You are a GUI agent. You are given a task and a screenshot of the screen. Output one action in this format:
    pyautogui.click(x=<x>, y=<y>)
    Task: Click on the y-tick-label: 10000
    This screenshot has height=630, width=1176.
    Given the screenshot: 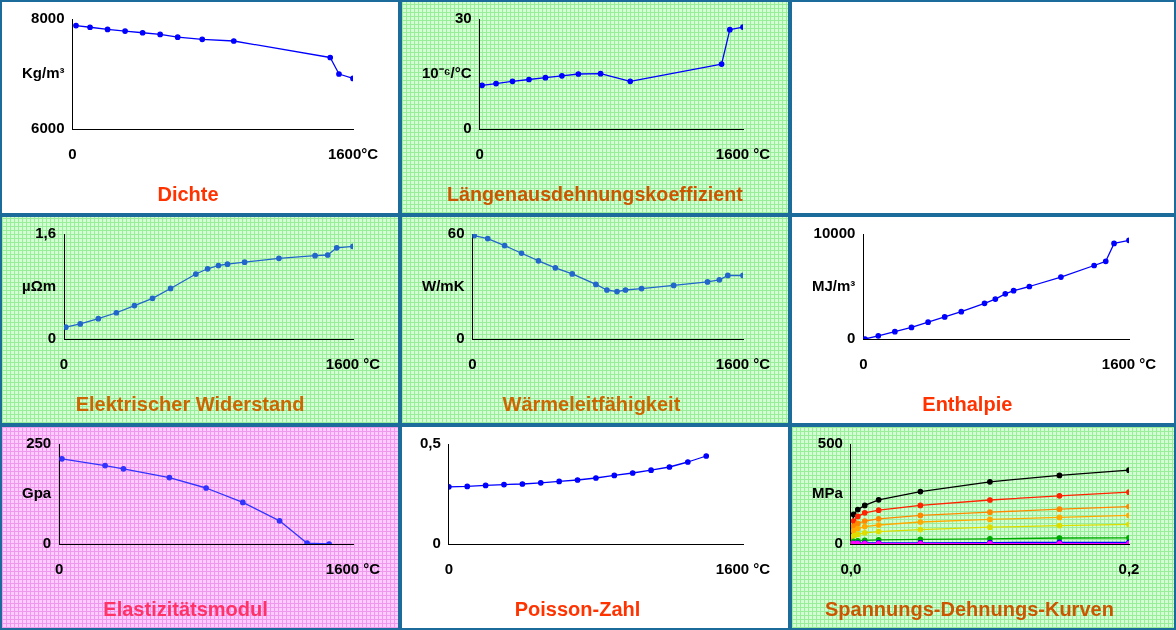 What is the action you would take?
    pyautogui.click(x=834, y=233)
    